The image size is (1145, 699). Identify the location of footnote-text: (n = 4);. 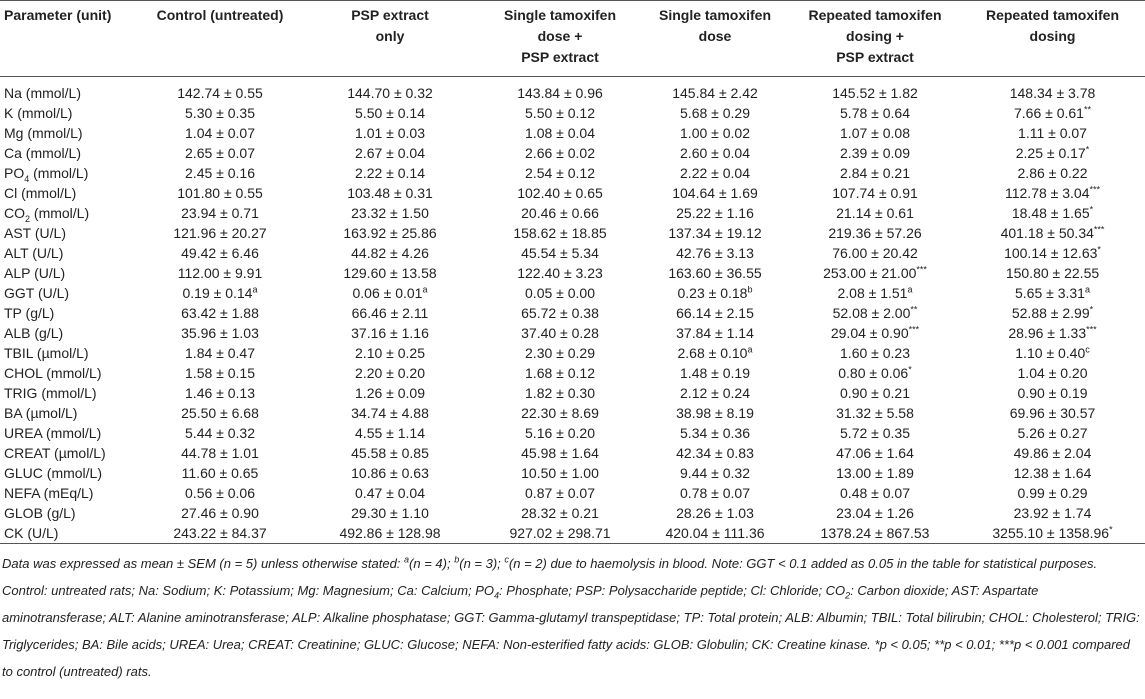
(432, 563).